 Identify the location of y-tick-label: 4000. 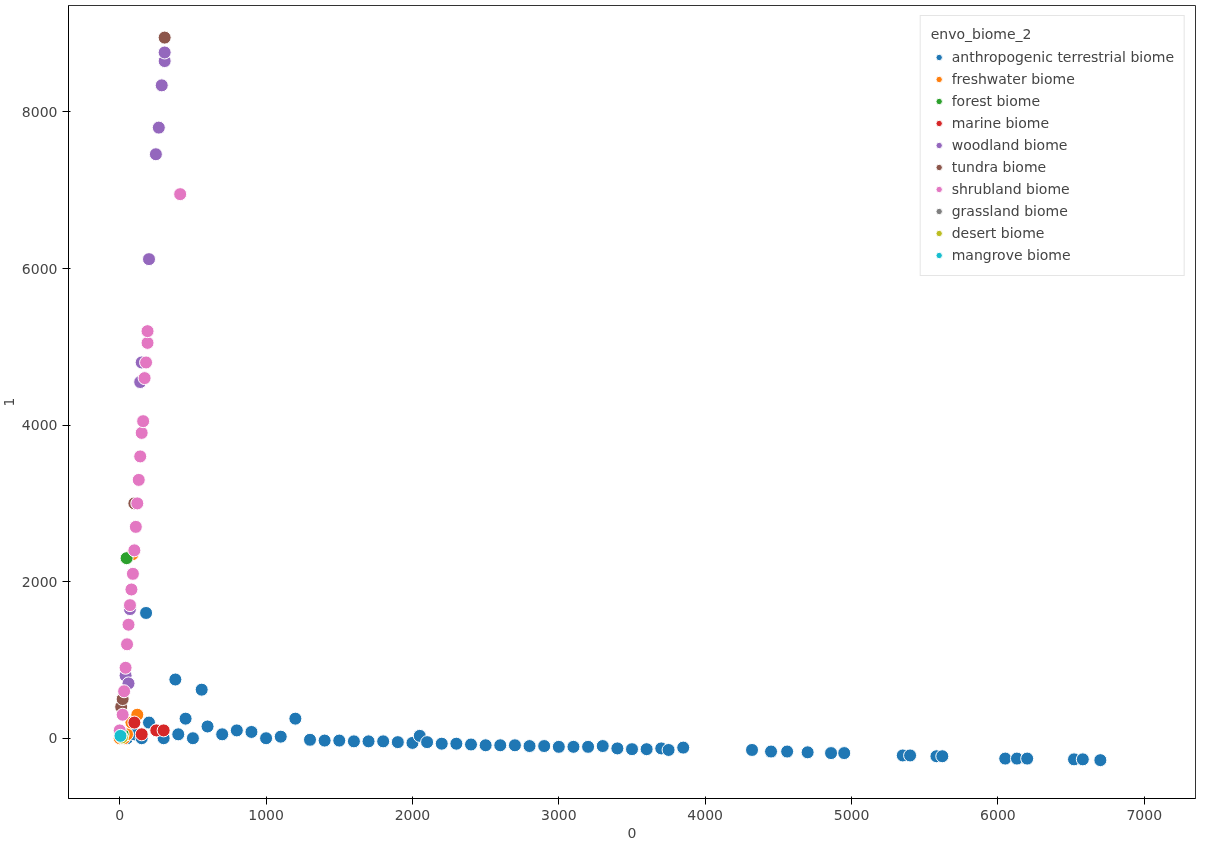
(39, 425).